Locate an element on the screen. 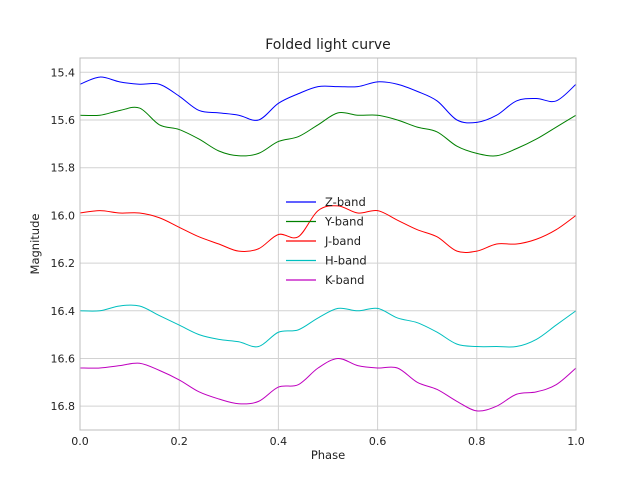  y-tick-label: 15.8 is located at coordinates (63, 168).